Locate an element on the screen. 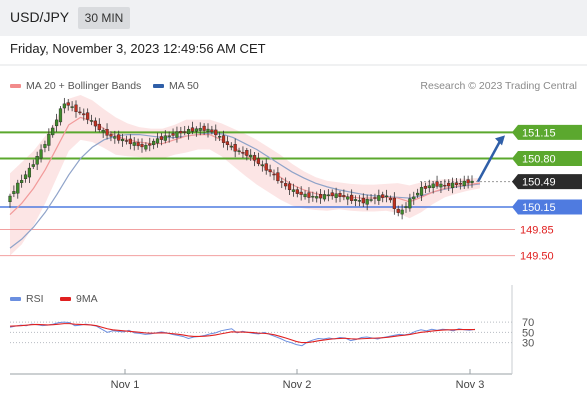 Image resolution: width=587 pixels, height=402 pixels. x-tick-label: Nov 1 is located at coordinates (125, 385).